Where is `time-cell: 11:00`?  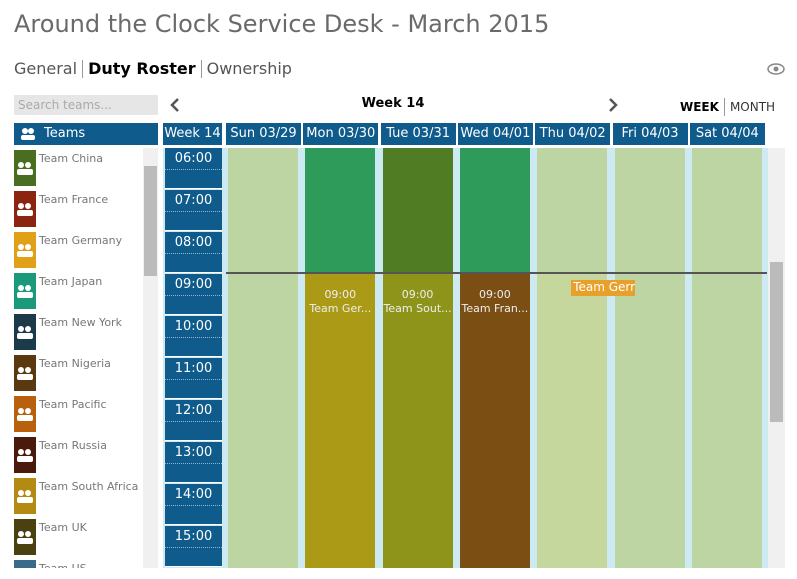 time-cell: 11:00 is located at coordinates (193, 378).